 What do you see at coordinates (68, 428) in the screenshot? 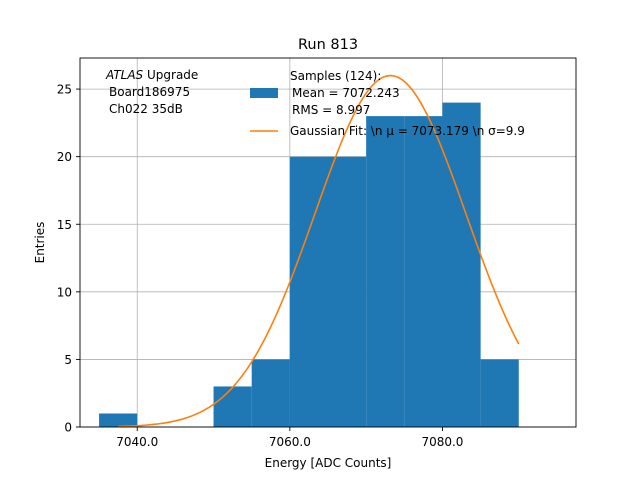
I see `y-tick-label: 0` at bounding box center [68, 428].